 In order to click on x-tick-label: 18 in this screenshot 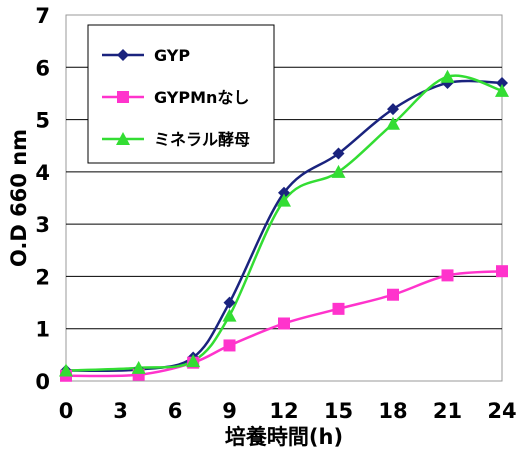, I will do `click(392, 411)`.